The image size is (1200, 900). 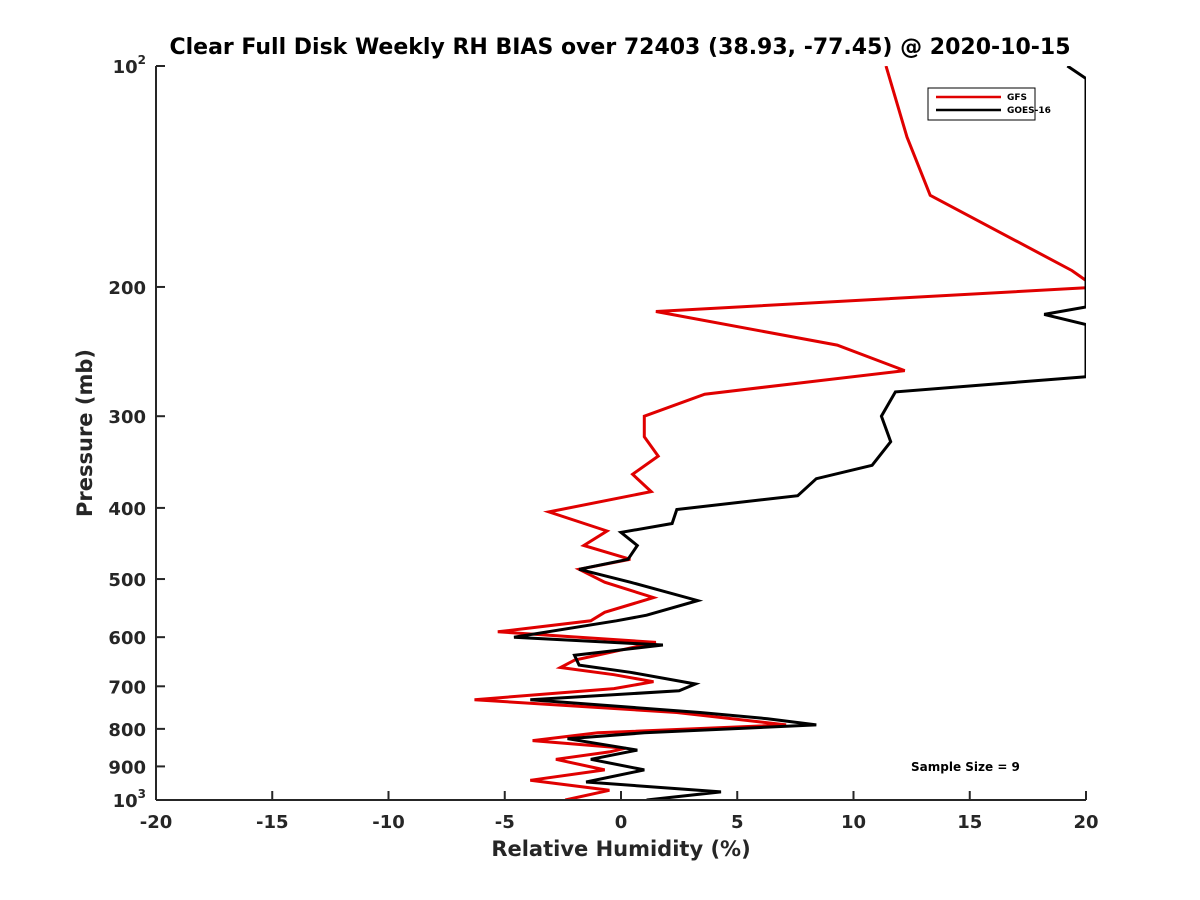 What do you see at coordinates (388, 822) in the screenshot?
I see `x-tick-label: -10` at bounding box center [388, 822].